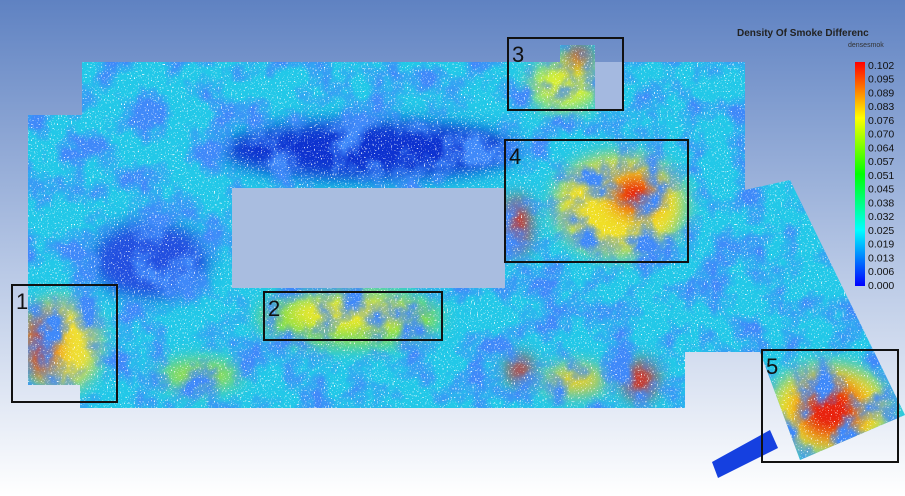 The image size is (905, 496). Describe the element at coordinates (881, 190) in the screenshot. I see `legend-label: 0.045` at that location.